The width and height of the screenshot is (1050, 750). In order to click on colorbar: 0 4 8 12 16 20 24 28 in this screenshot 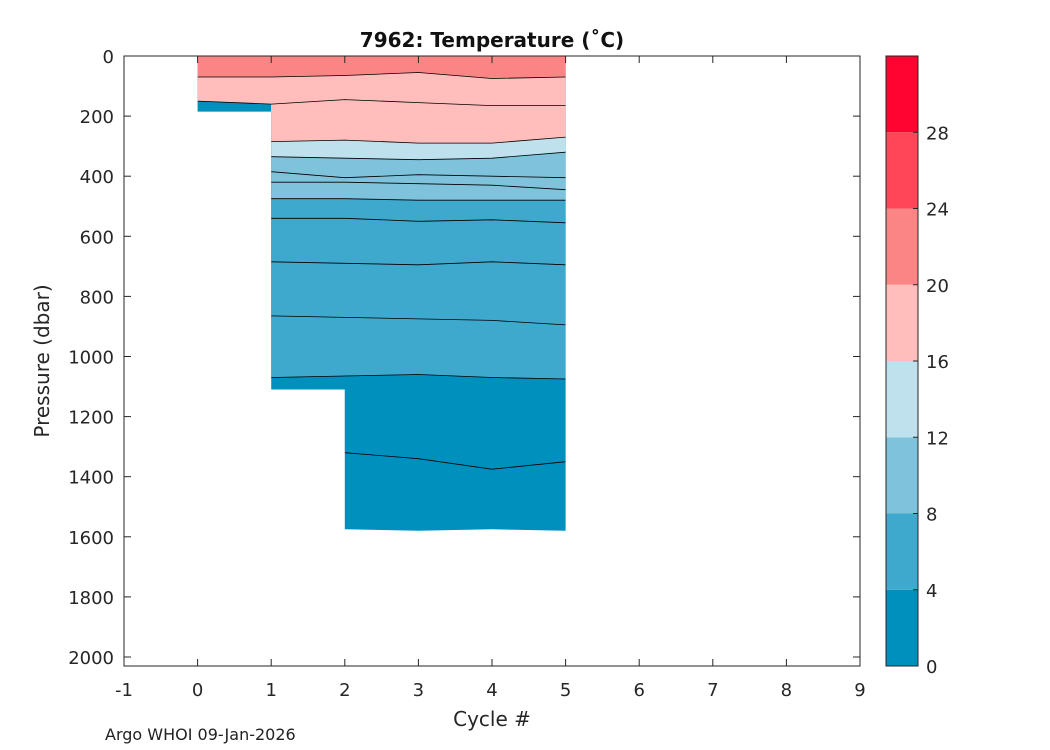, I will do `click(917, 366)`.